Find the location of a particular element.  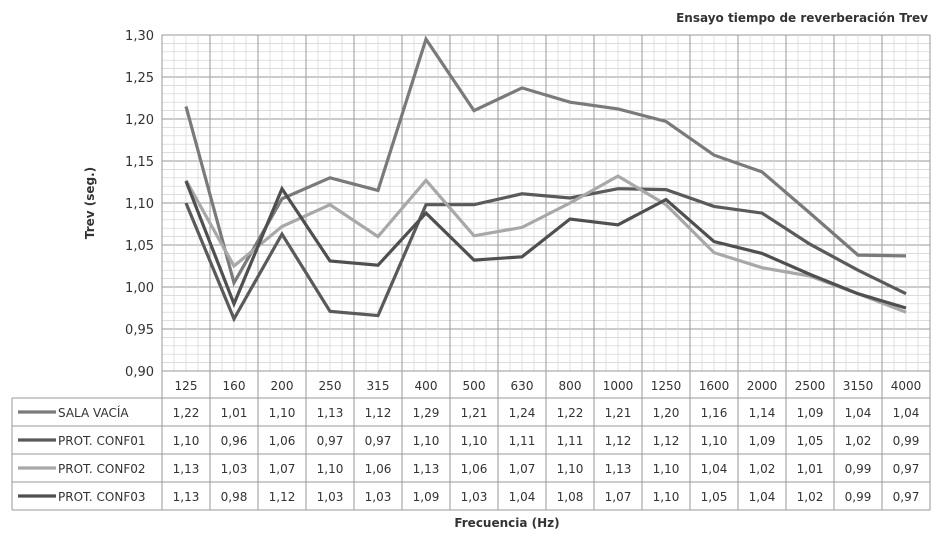

legend-entry: SALA VACÍA is located at coordinates (93, 412).